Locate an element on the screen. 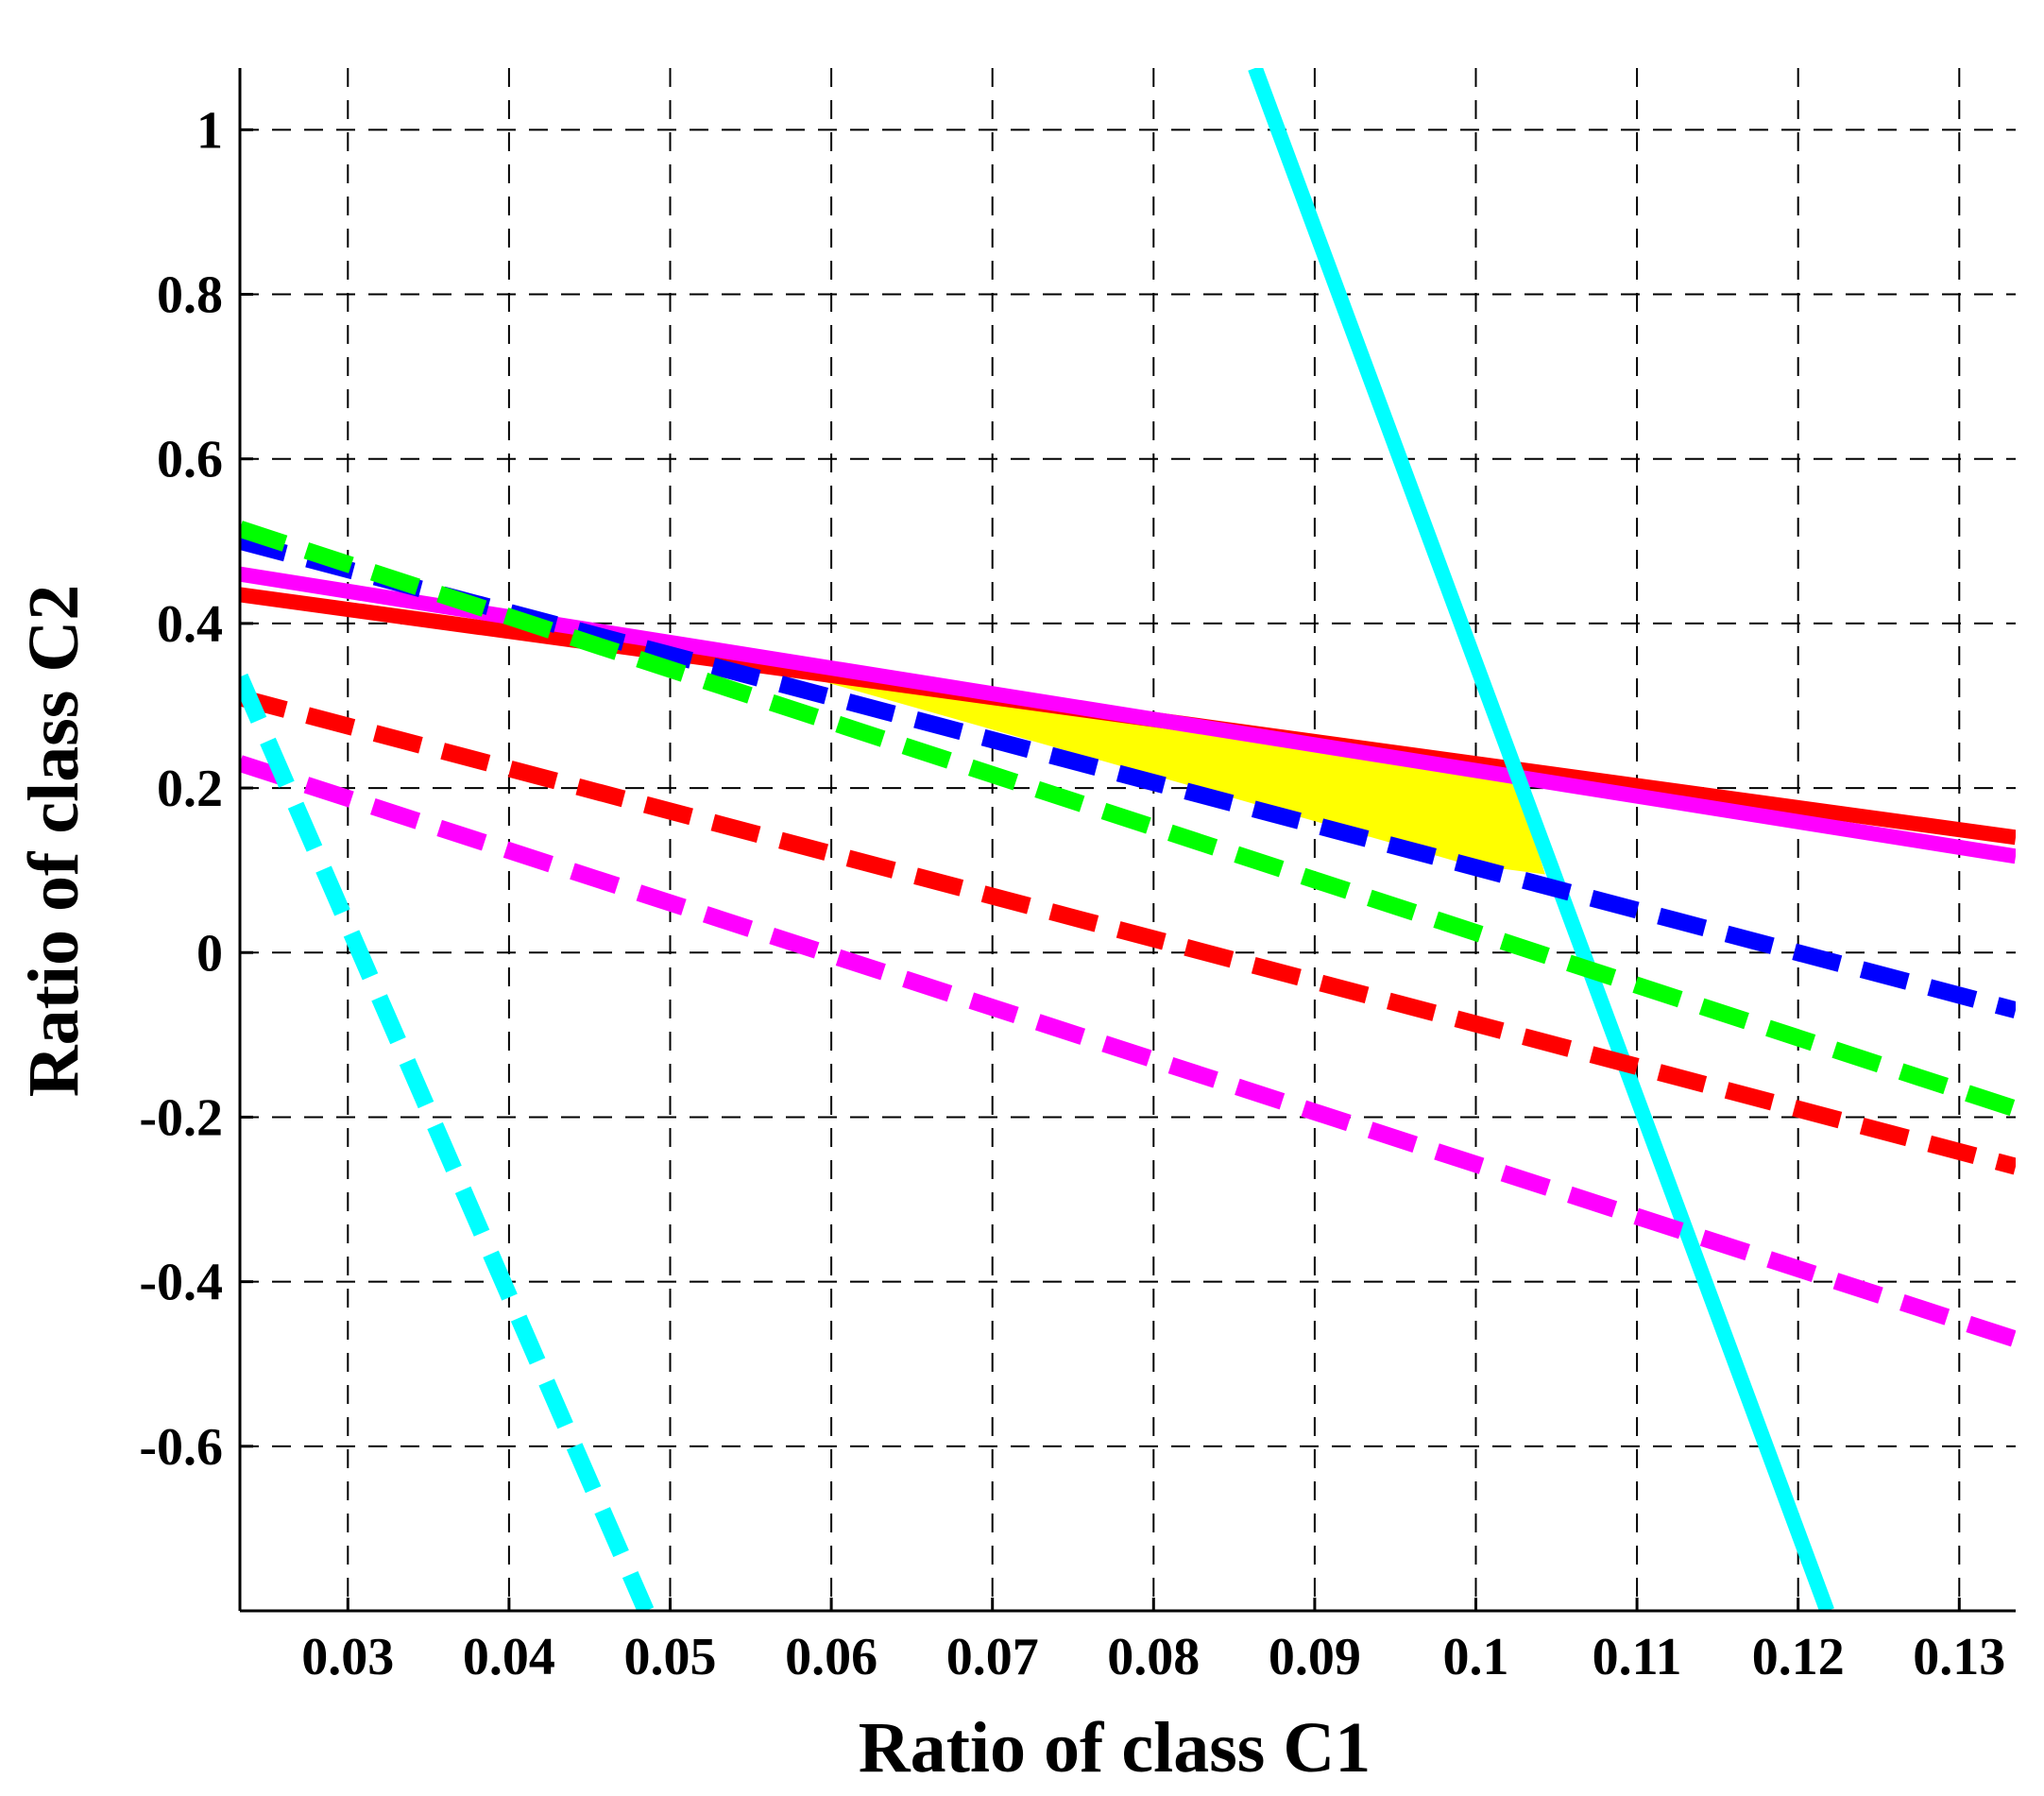 This screenshot has width=2044, height=1796. x-tick-label: 0.08 is located at coordinates (1154, 1657).